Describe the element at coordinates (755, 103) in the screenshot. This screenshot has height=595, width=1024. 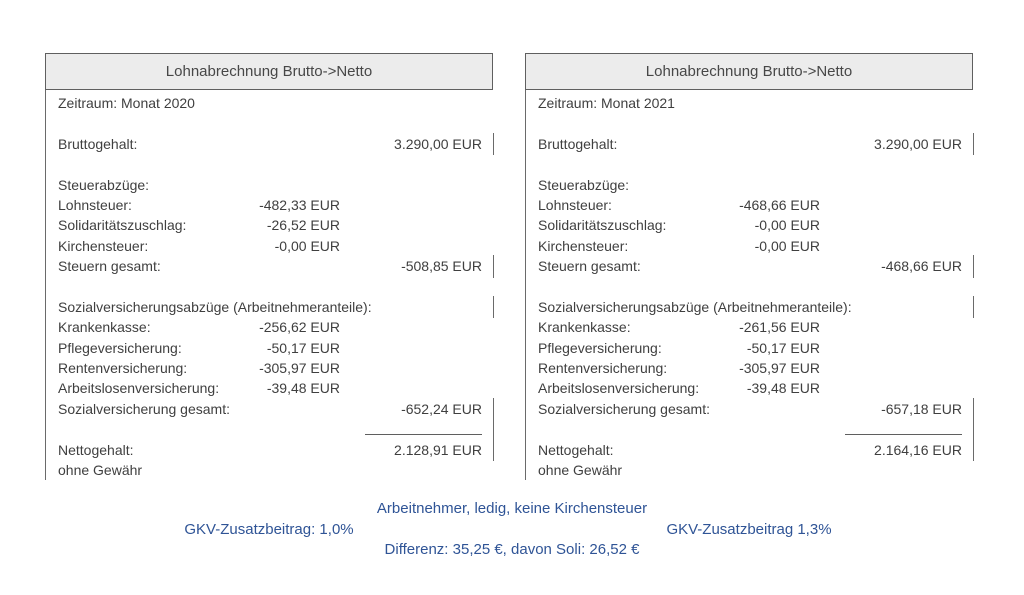
I see `zeitraum-row: Zeitraum: Monat 2021` at that location.